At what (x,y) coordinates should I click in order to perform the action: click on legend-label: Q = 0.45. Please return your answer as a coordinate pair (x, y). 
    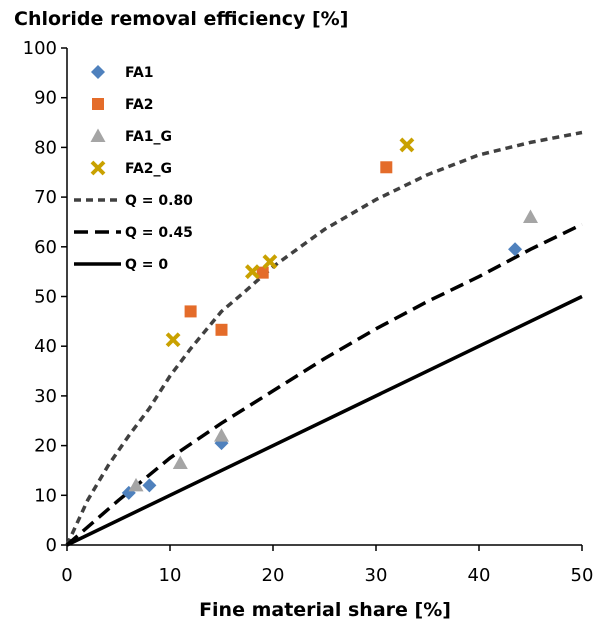
    Looking at the image, I should click on (159, 233).